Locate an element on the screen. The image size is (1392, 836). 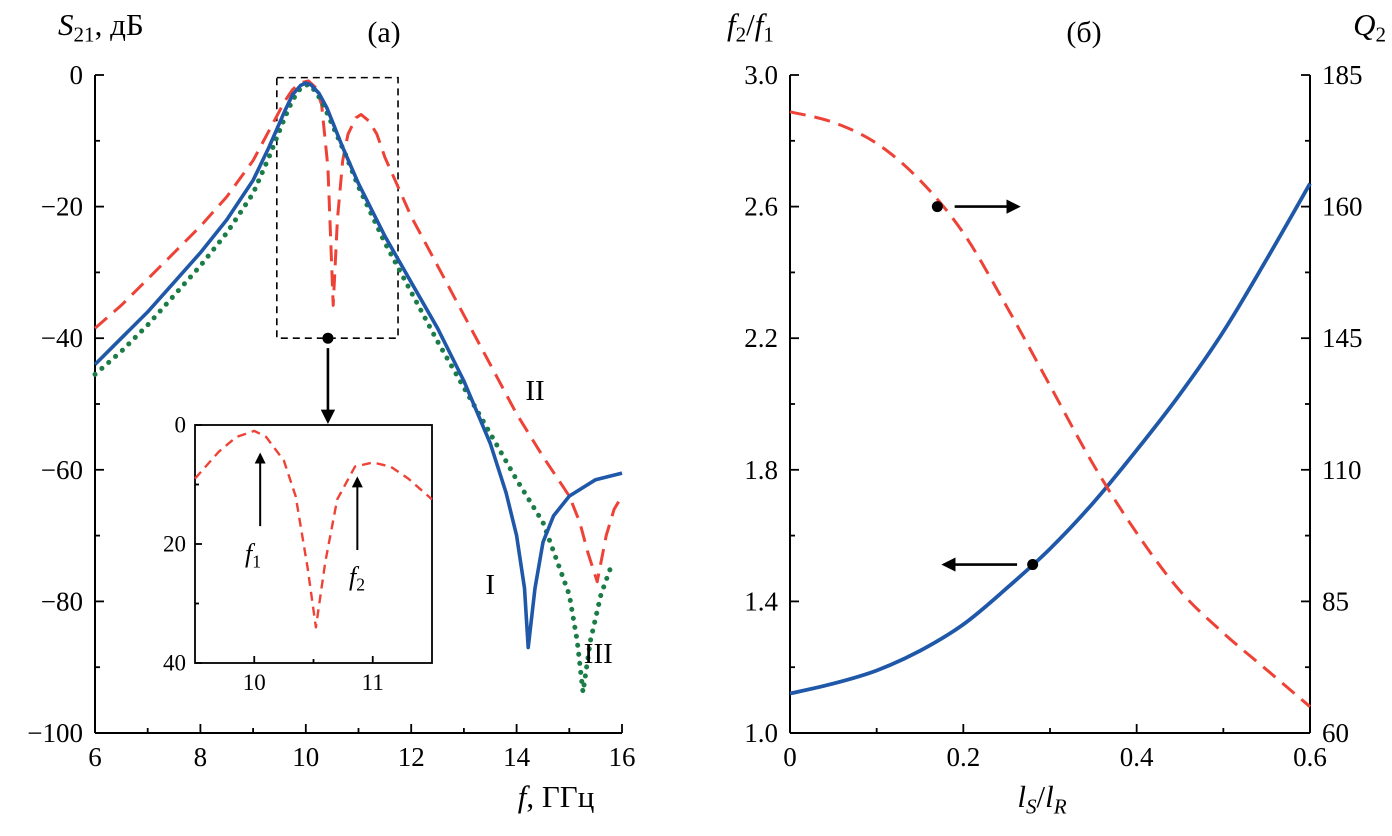
q-subscript: 2 is located at coordinates (1380, 34).